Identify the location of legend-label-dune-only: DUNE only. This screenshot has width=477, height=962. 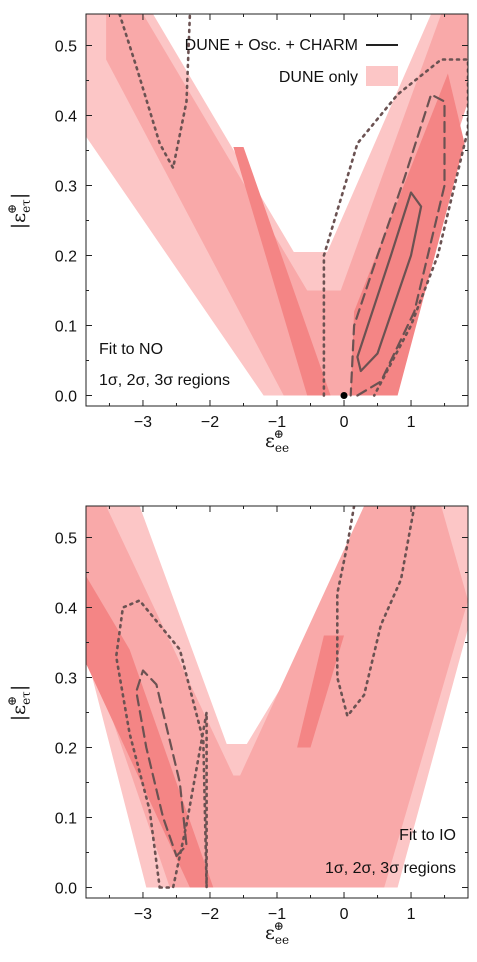
(318, 77).